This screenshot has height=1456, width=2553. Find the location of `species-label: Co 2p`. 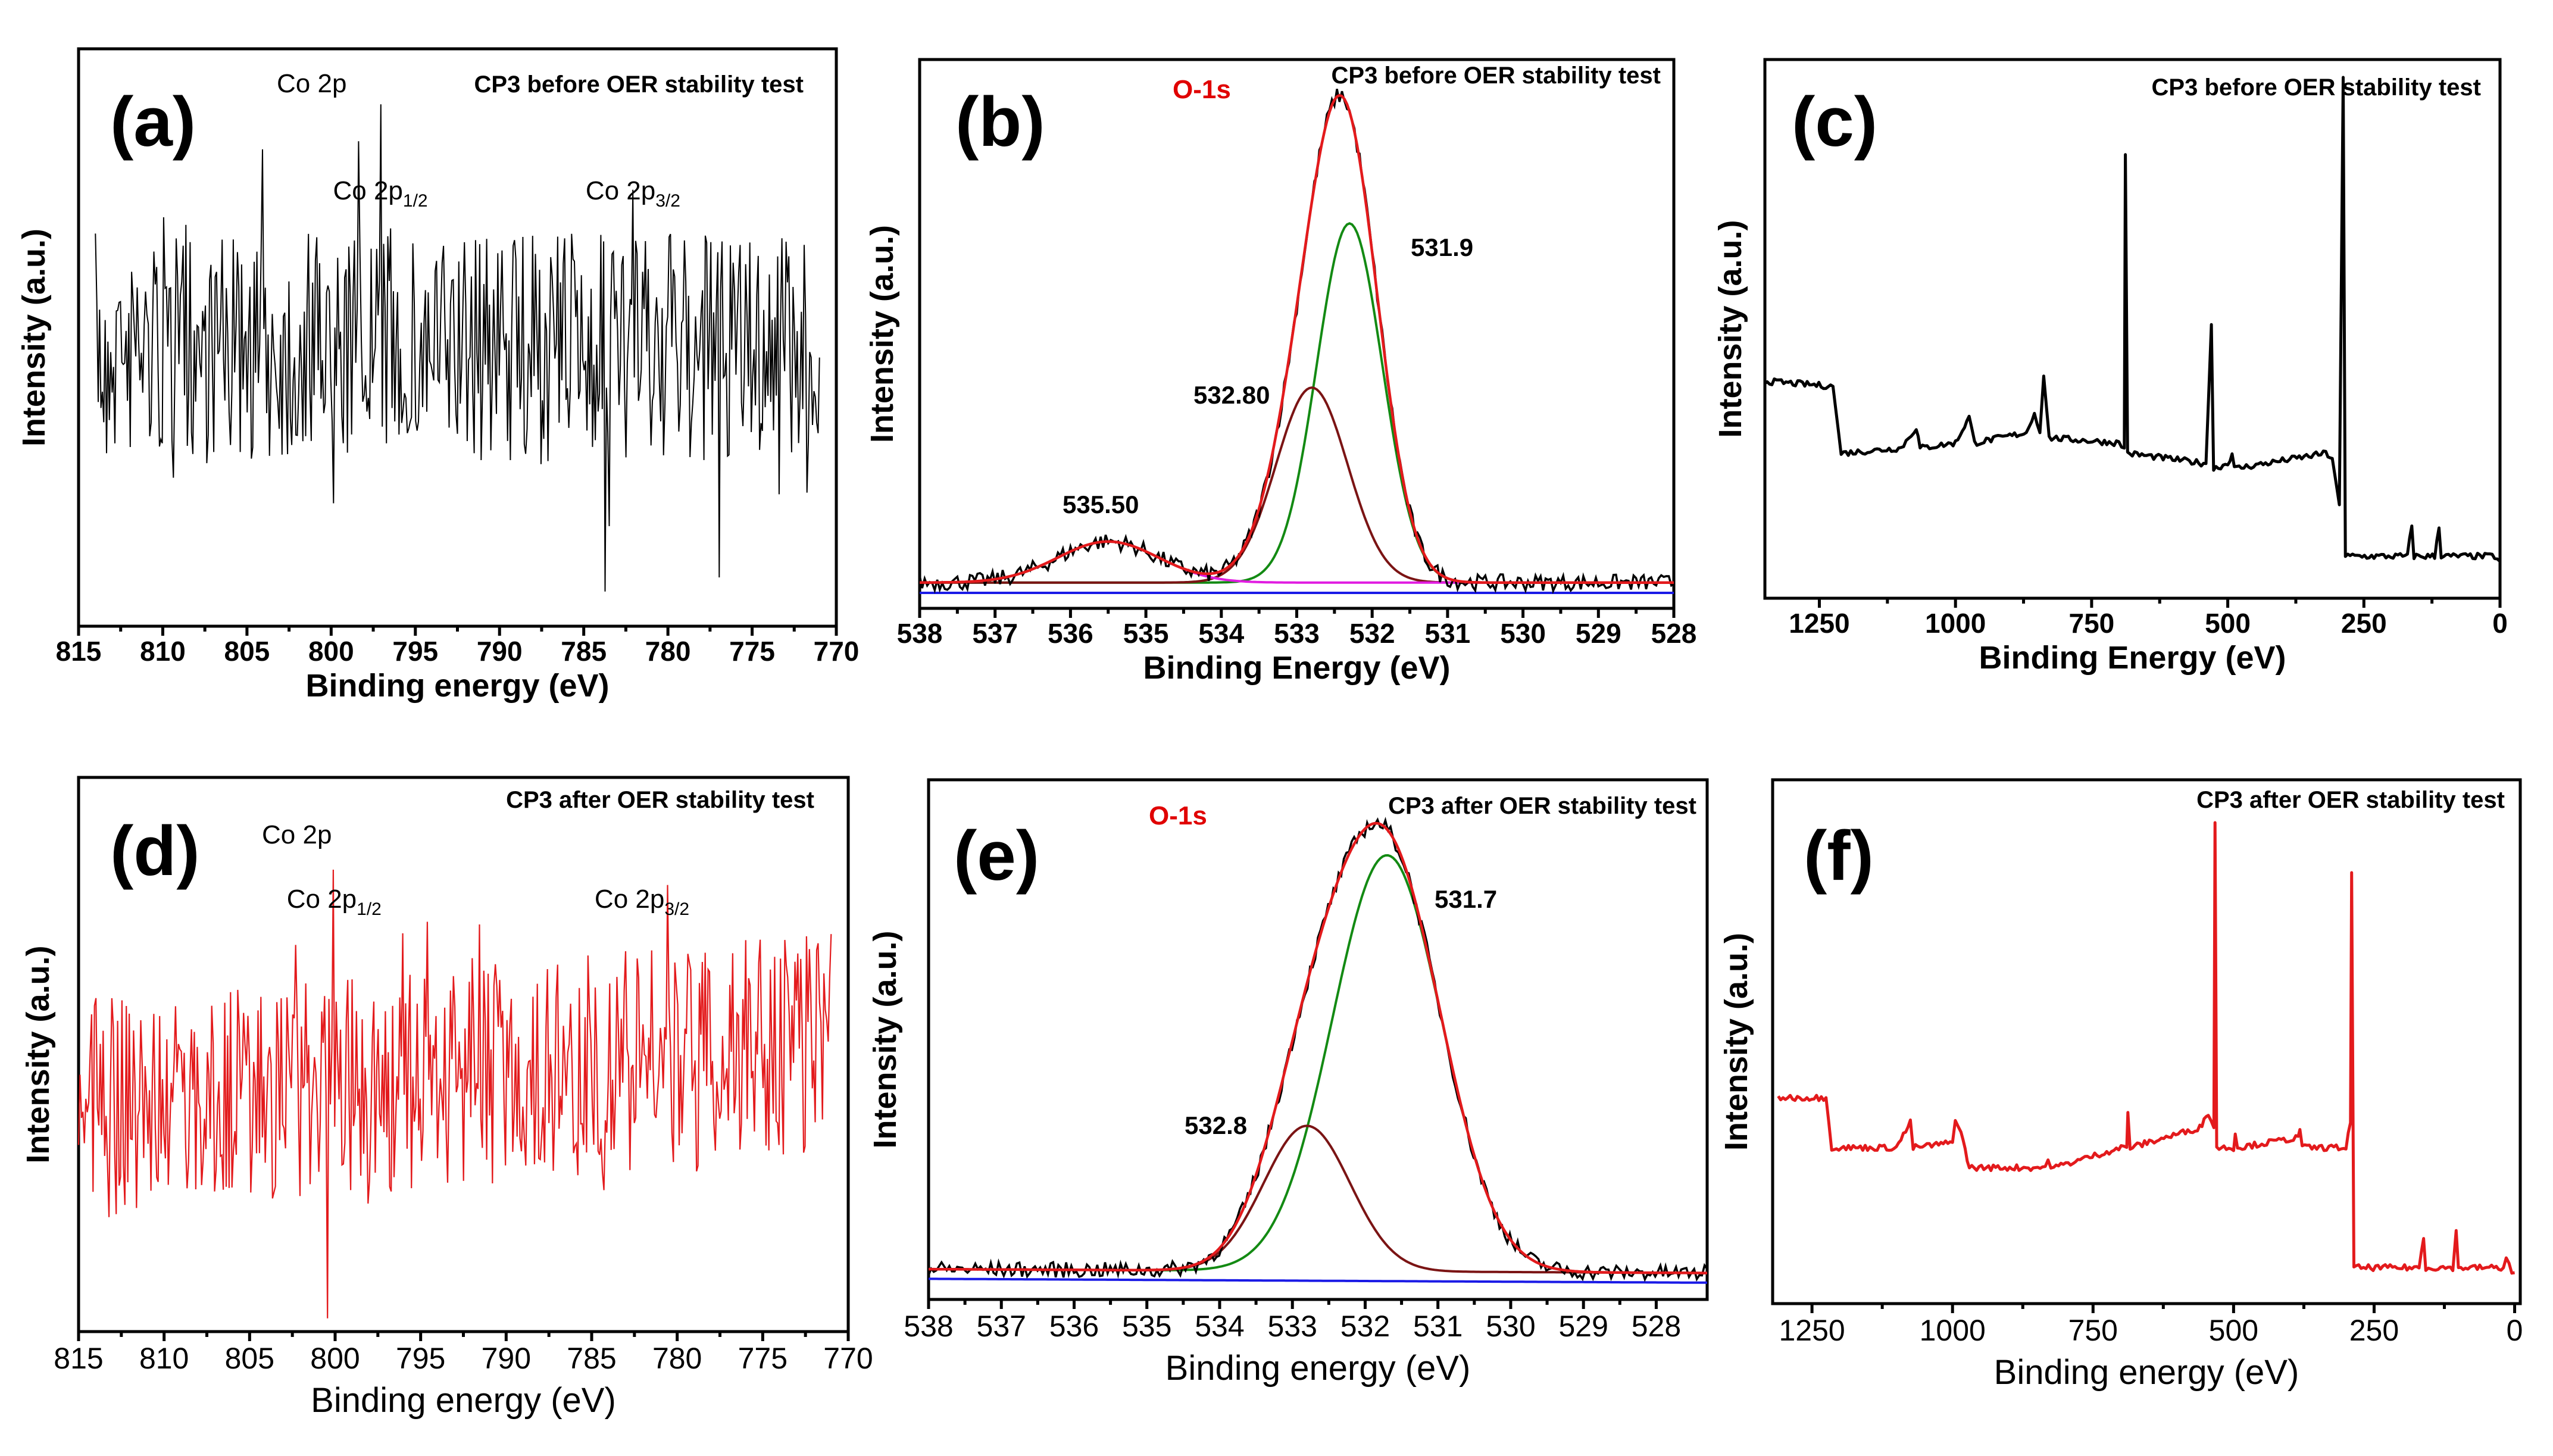

species-label: Co 2p is located at coordinates (311, 83).